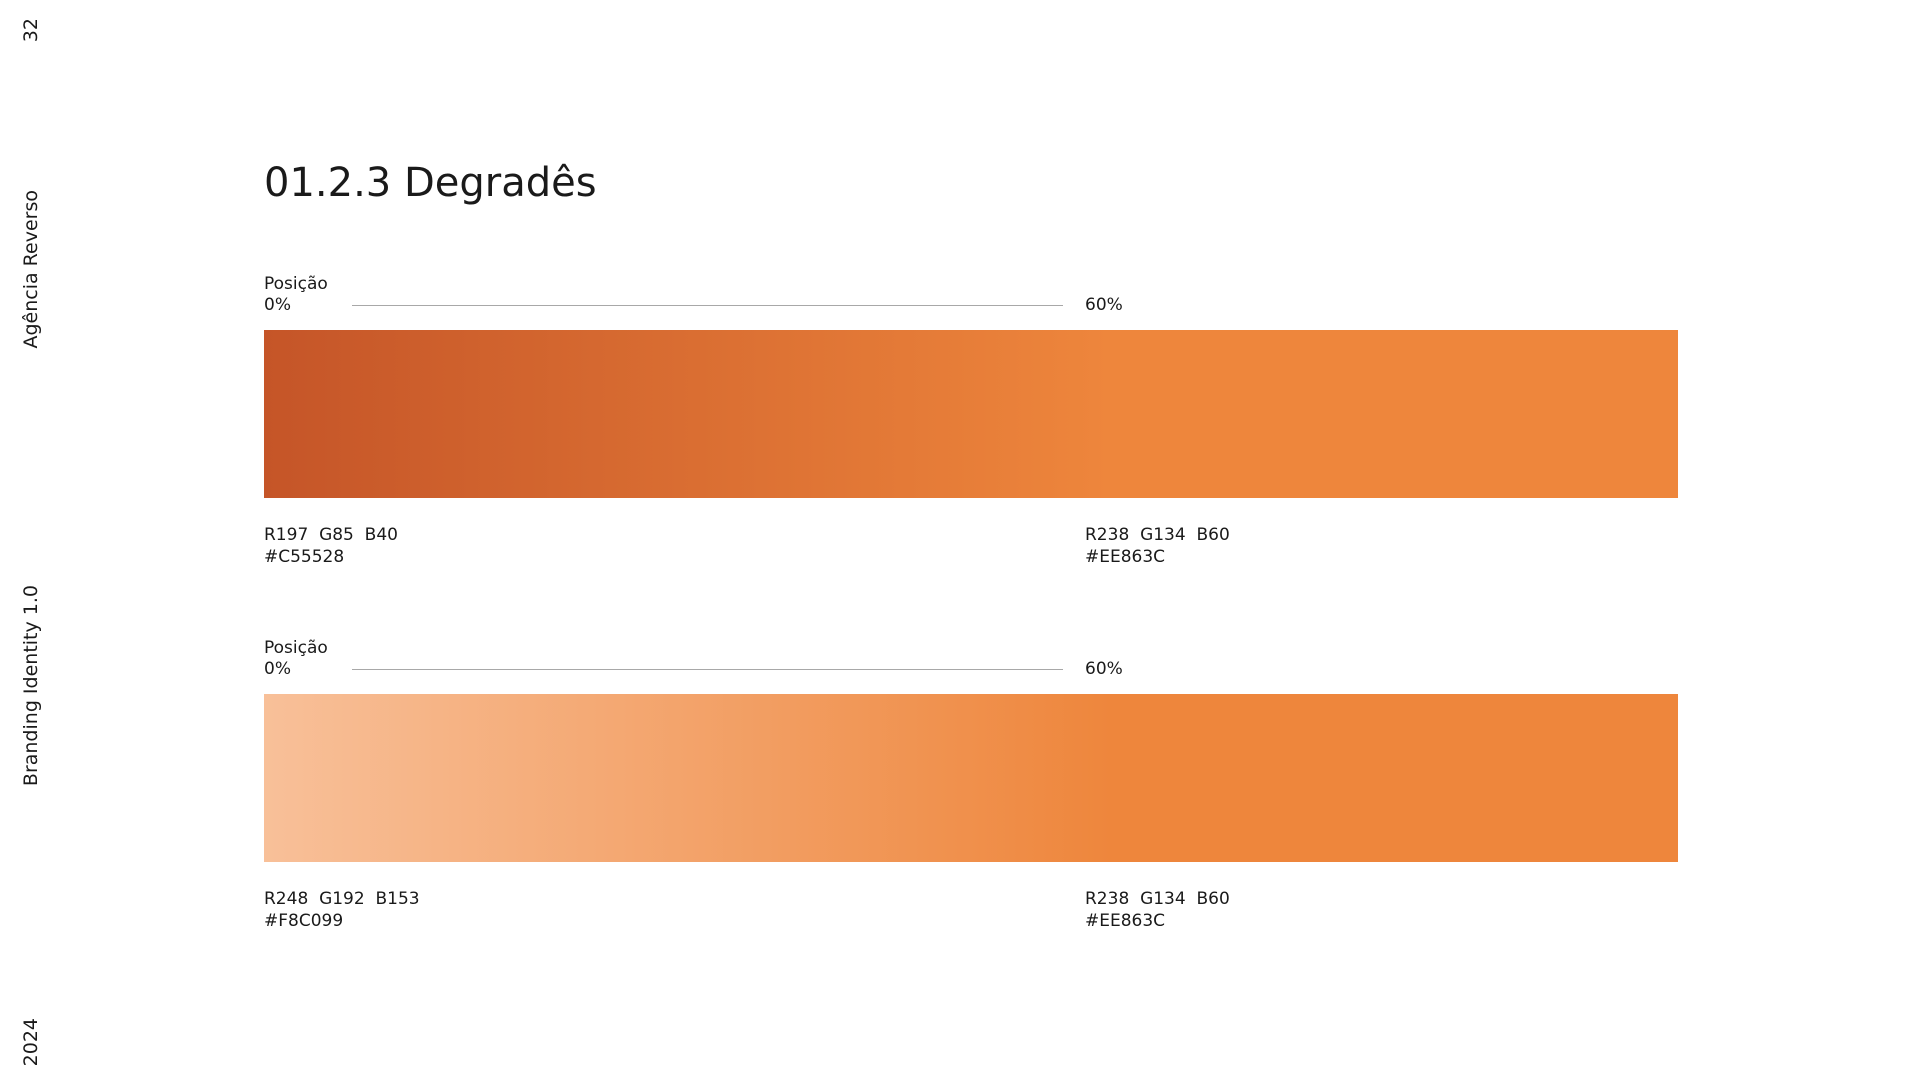 This screenshot has height=1080, width=1920. I want to click on document-name: Branding Identity 1.0, so click(31, 686).